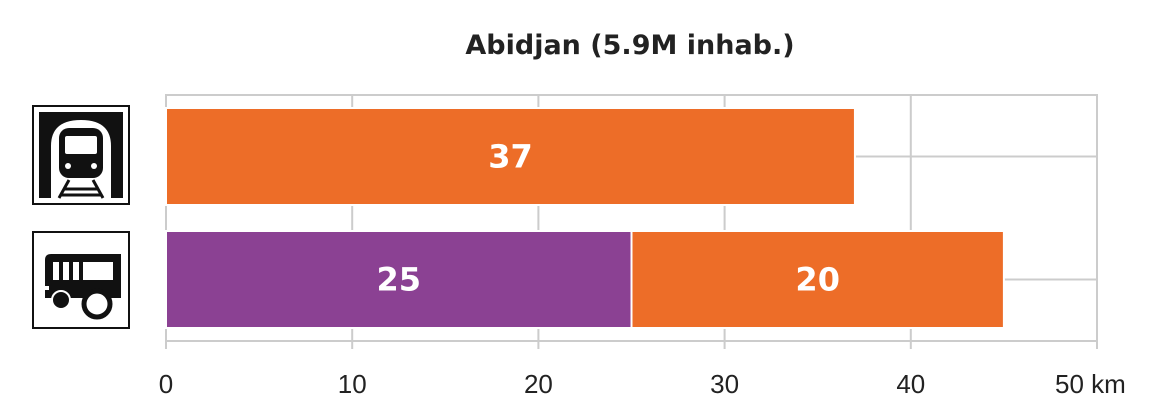  What do you see at coordinates (352, 384) in the screenshot?
I see `x-tick-label: 10` at bounding box center [352, 384].